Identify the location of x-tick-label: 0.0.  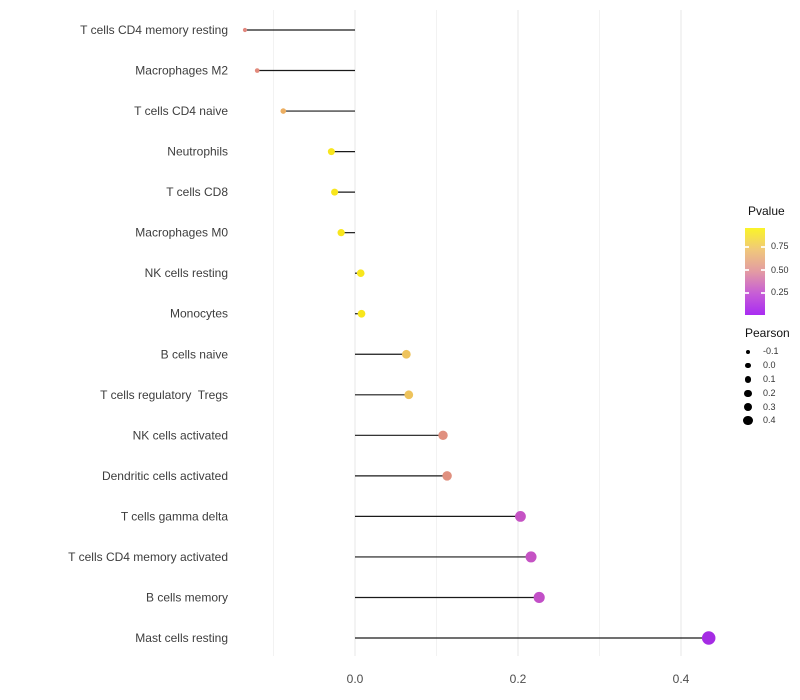
(355, 679).